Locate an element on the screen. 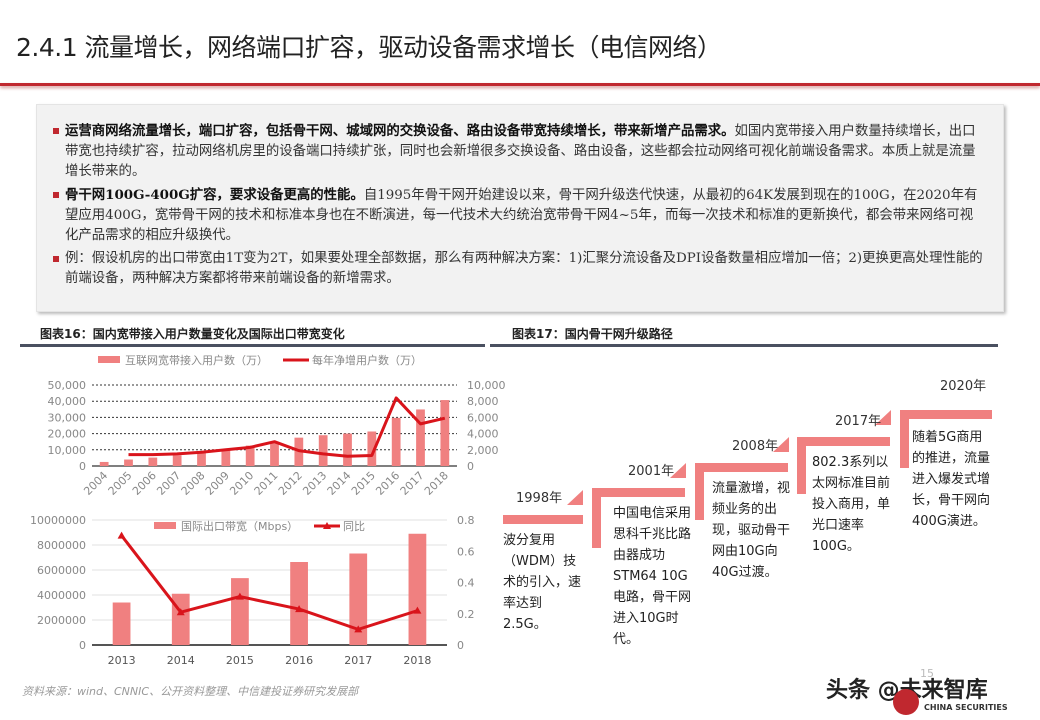  source-note: 资料来源：wind、CNNIC、公开资料整理、中信建投证券研究发展部 is located at coordinates (190, 691).